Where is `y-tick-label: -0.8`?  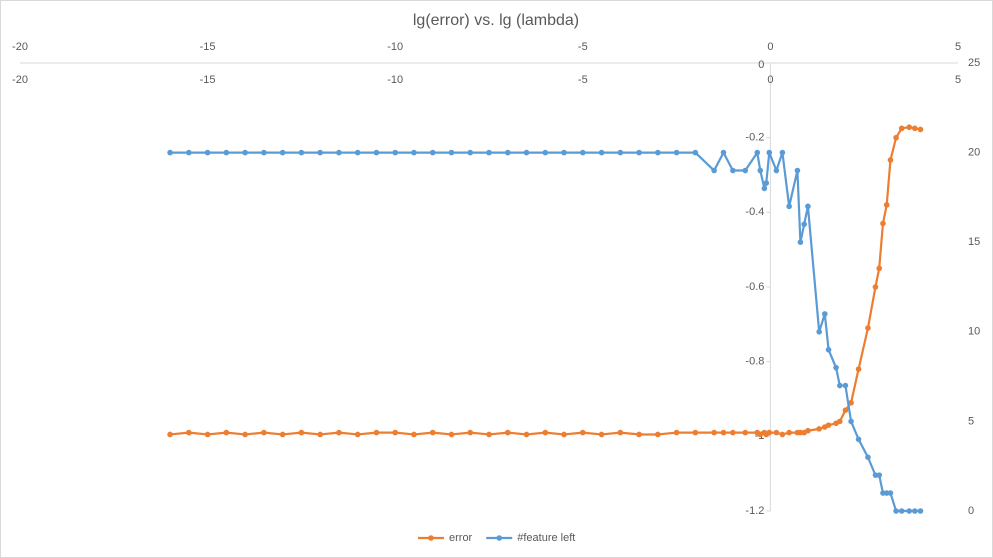 y-tick-label: -0.8 is located at coordinates (754, 362).